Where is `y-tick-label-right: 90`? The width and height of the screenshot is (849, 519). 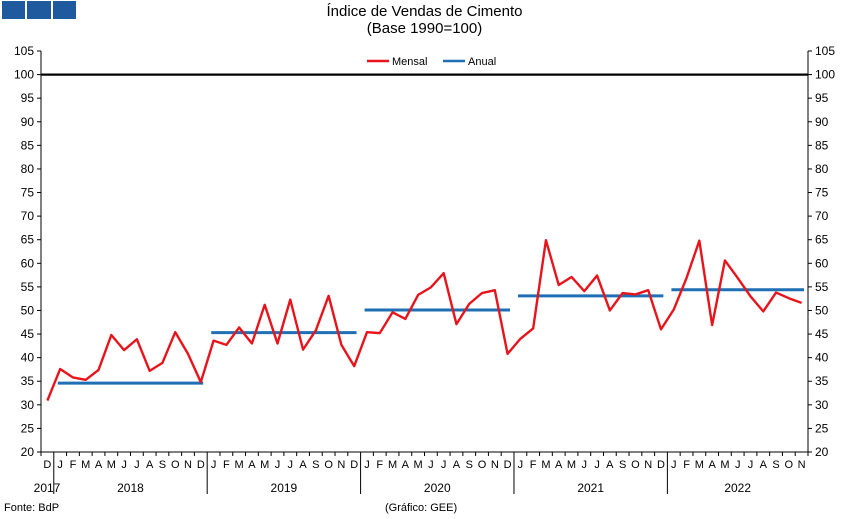
y-tick-label-right: 90 is located at coordinates (822, 122).